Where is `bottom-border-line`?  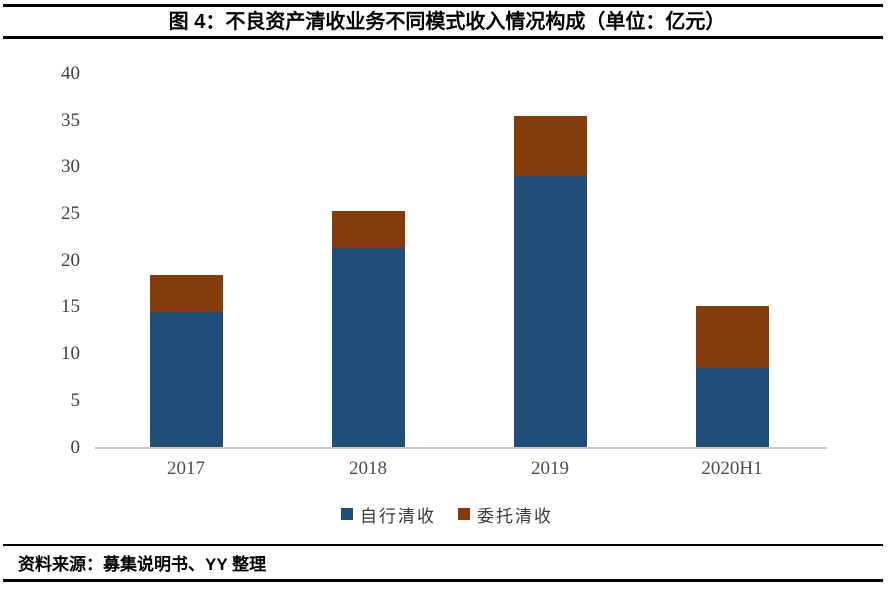
bottom-border-line is located at coordinates (443, 580).